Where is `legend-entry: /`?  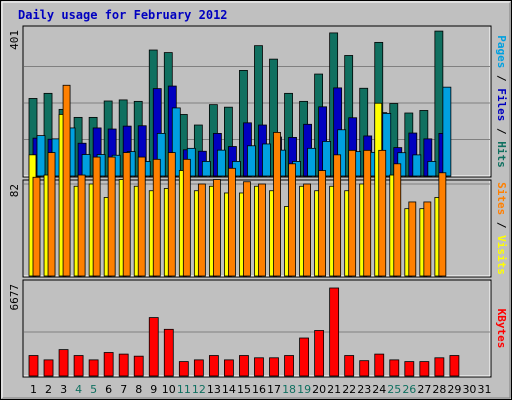 legend-entry: / is located at coordinates (501, 225).